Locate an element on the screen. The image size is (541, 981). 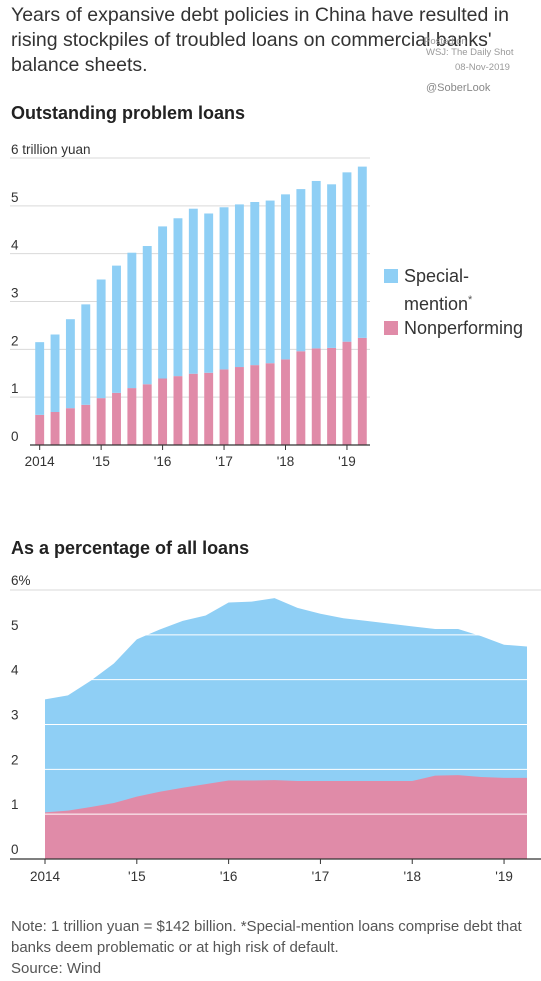
chart1-xtick-label: 2014 is located at coordinates (40, 461).